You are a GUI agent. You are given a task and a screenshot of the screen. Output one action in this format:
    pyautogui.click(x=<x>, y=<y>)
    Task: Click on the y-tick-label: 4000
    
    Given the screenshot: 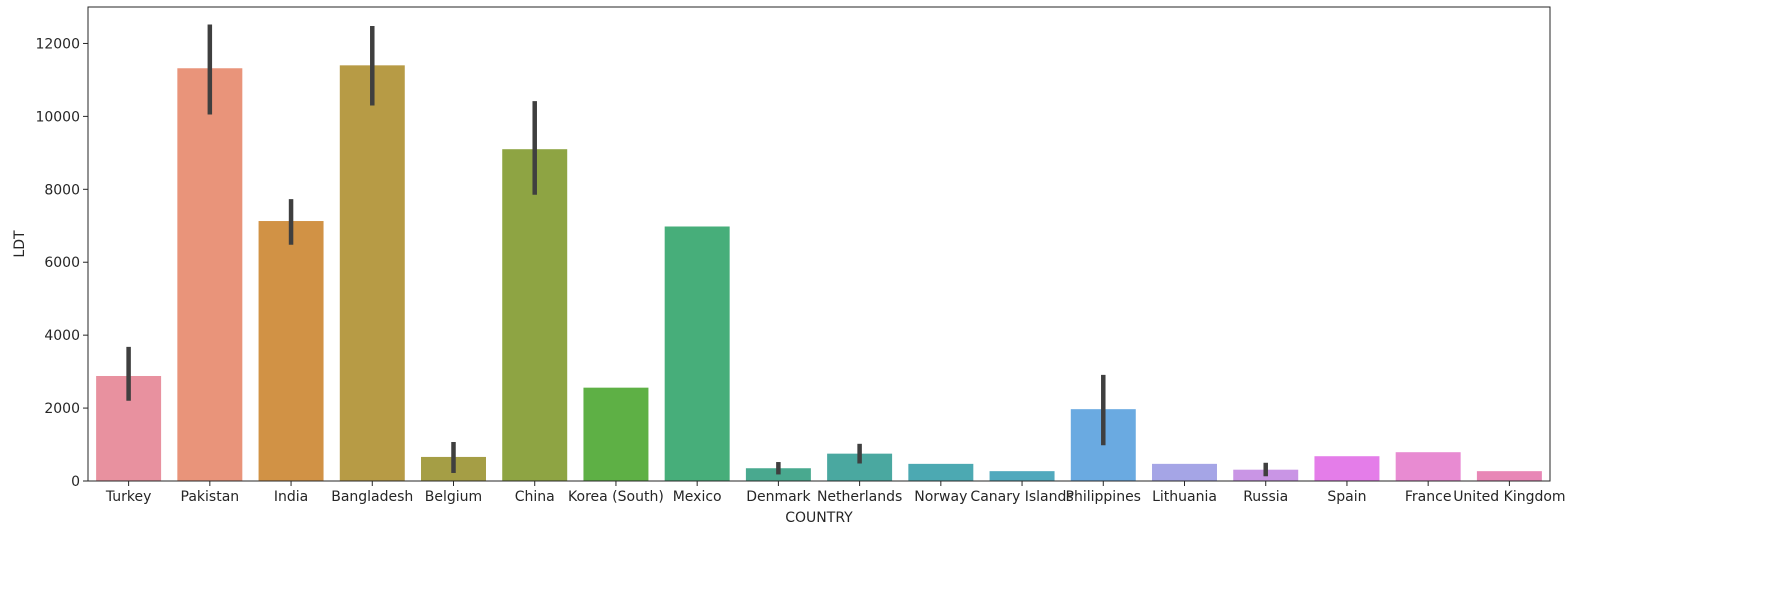 What is the action you would take?
    pyautogui.click(x=62, y=336)
    